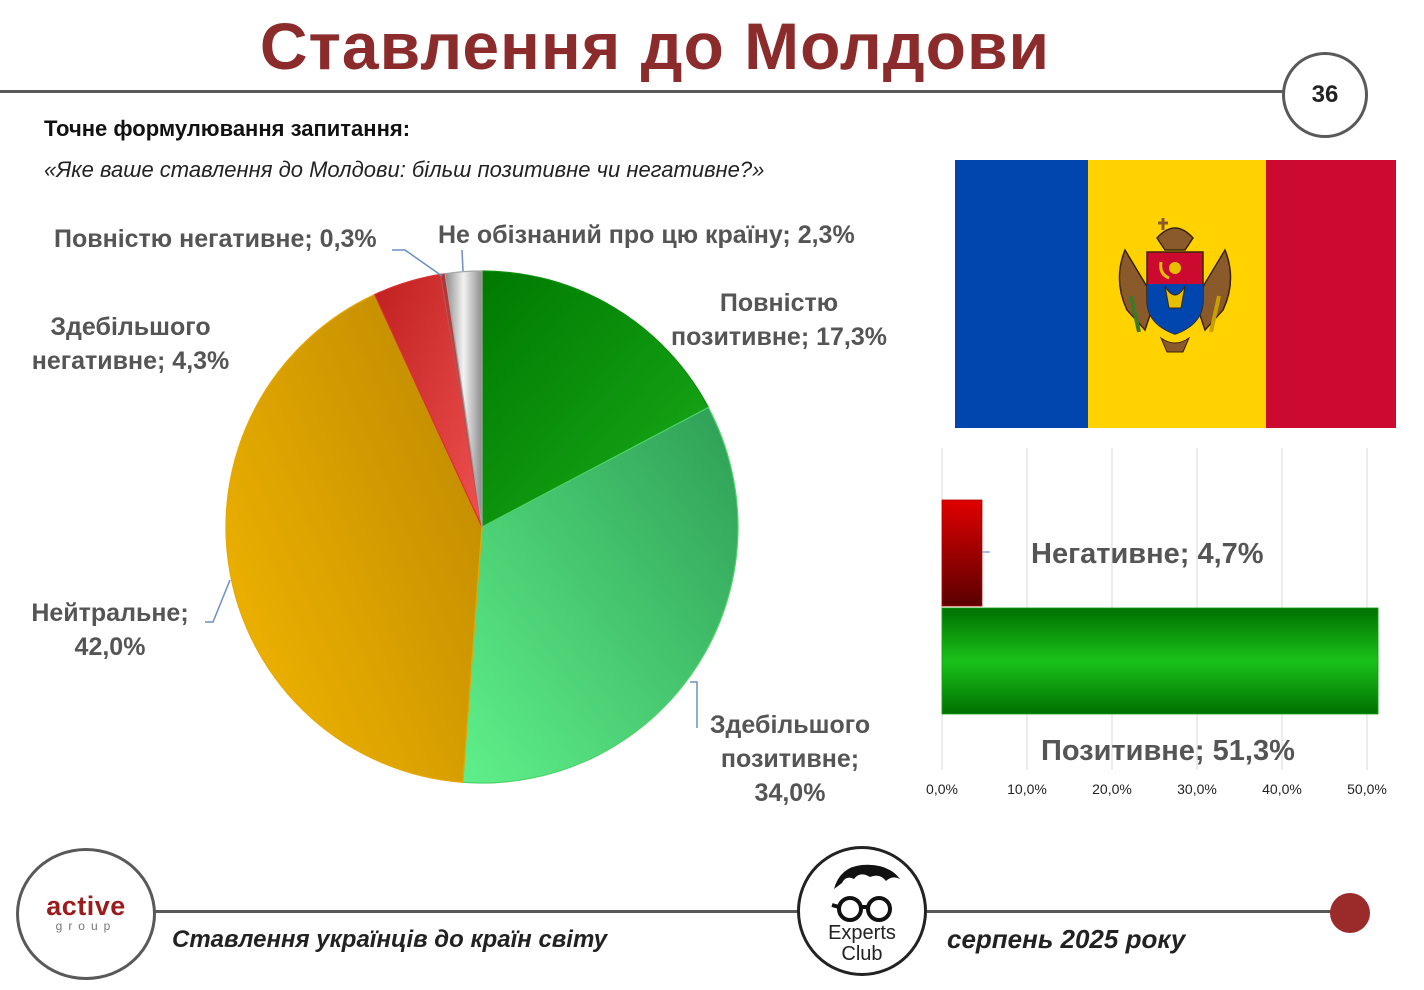 This screenshot has width=1424, height=990. I want to click on bar-x-tick-label: 40,0%, so click(1282, 789).